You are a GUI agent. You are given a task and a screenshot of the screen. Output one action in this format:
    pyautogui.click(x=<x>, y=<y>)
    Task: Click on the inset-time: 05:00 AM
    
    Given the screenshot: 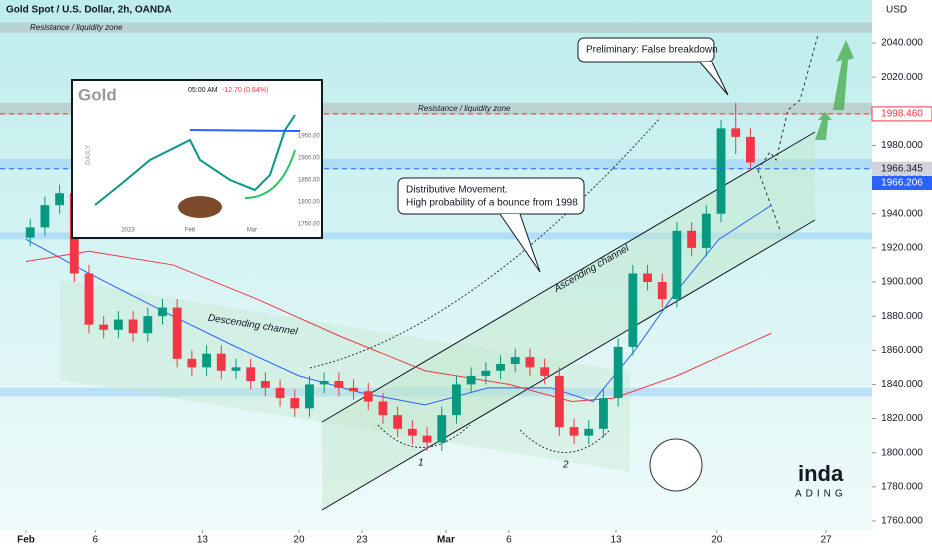 What is the action you would take?
    pyautogui.click(x=203, y=90)
    